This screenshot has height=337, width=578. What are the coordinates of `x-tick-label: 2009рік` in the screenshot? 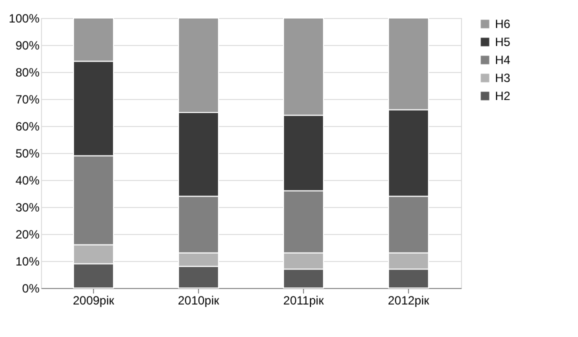 It's located at (93, 301).